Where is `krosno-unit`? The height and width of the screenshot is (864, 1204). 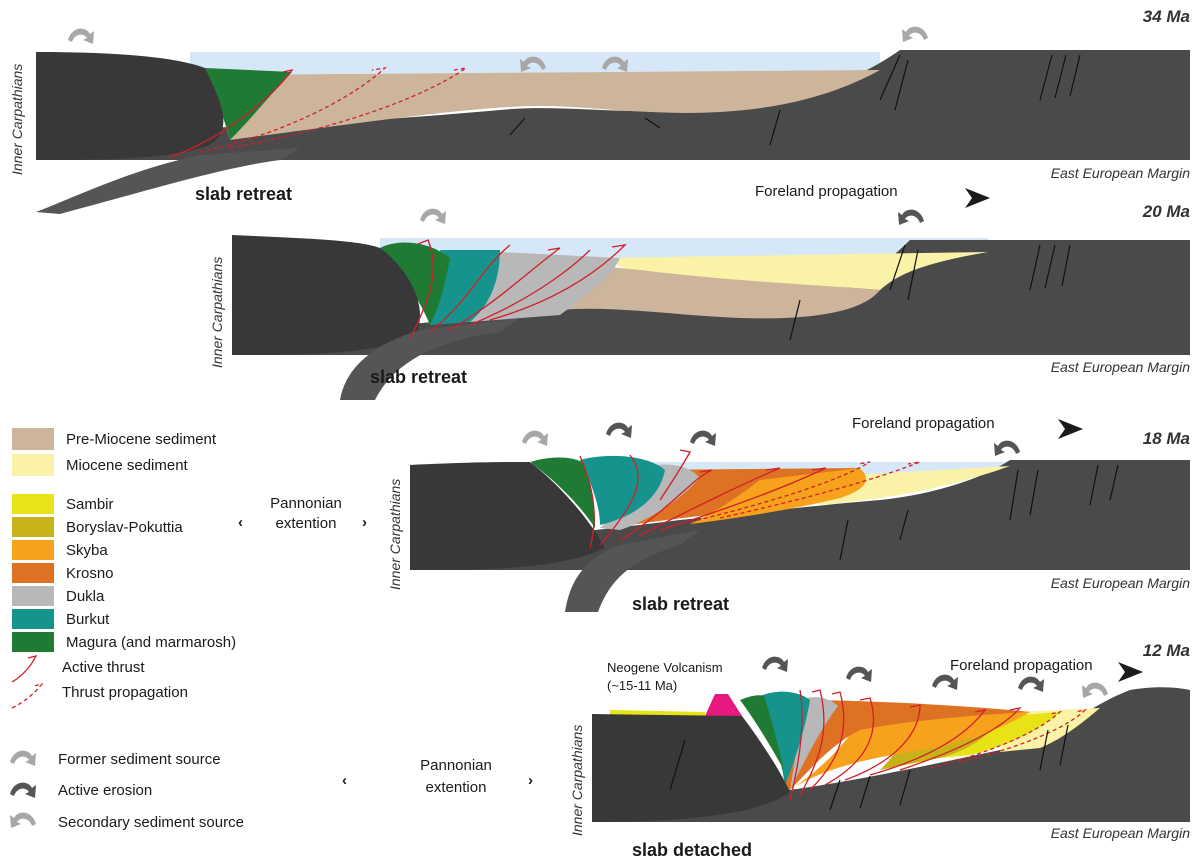
krosno-unit is located at coordinates (905, 746).